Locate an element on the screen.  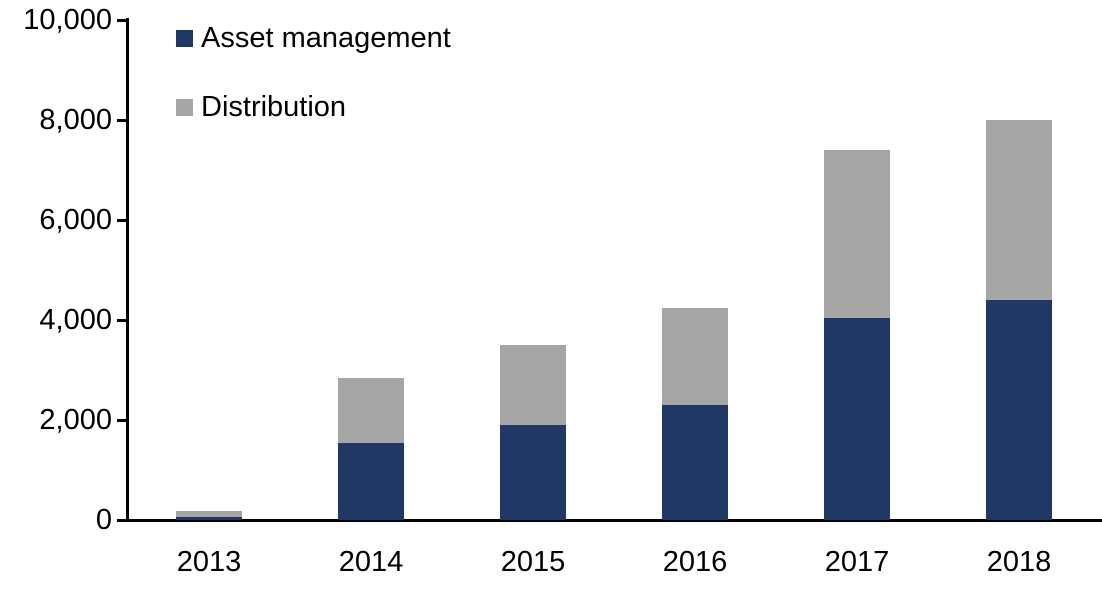
legend-item-distribution: Distribution is located at coordinates (313, 107).